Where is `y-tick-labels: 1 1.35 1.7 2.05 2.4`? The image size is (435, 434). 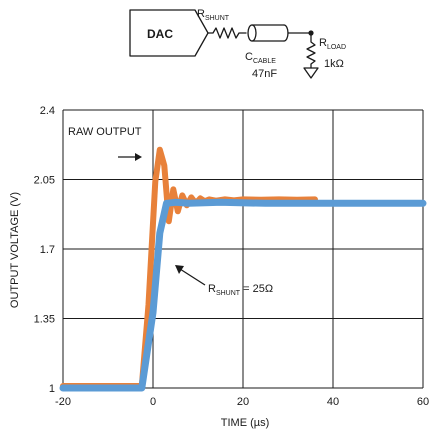 y-tick-labels: 1 1.35 1.7 2.05 2.4 is located at coordinates (44, 250).